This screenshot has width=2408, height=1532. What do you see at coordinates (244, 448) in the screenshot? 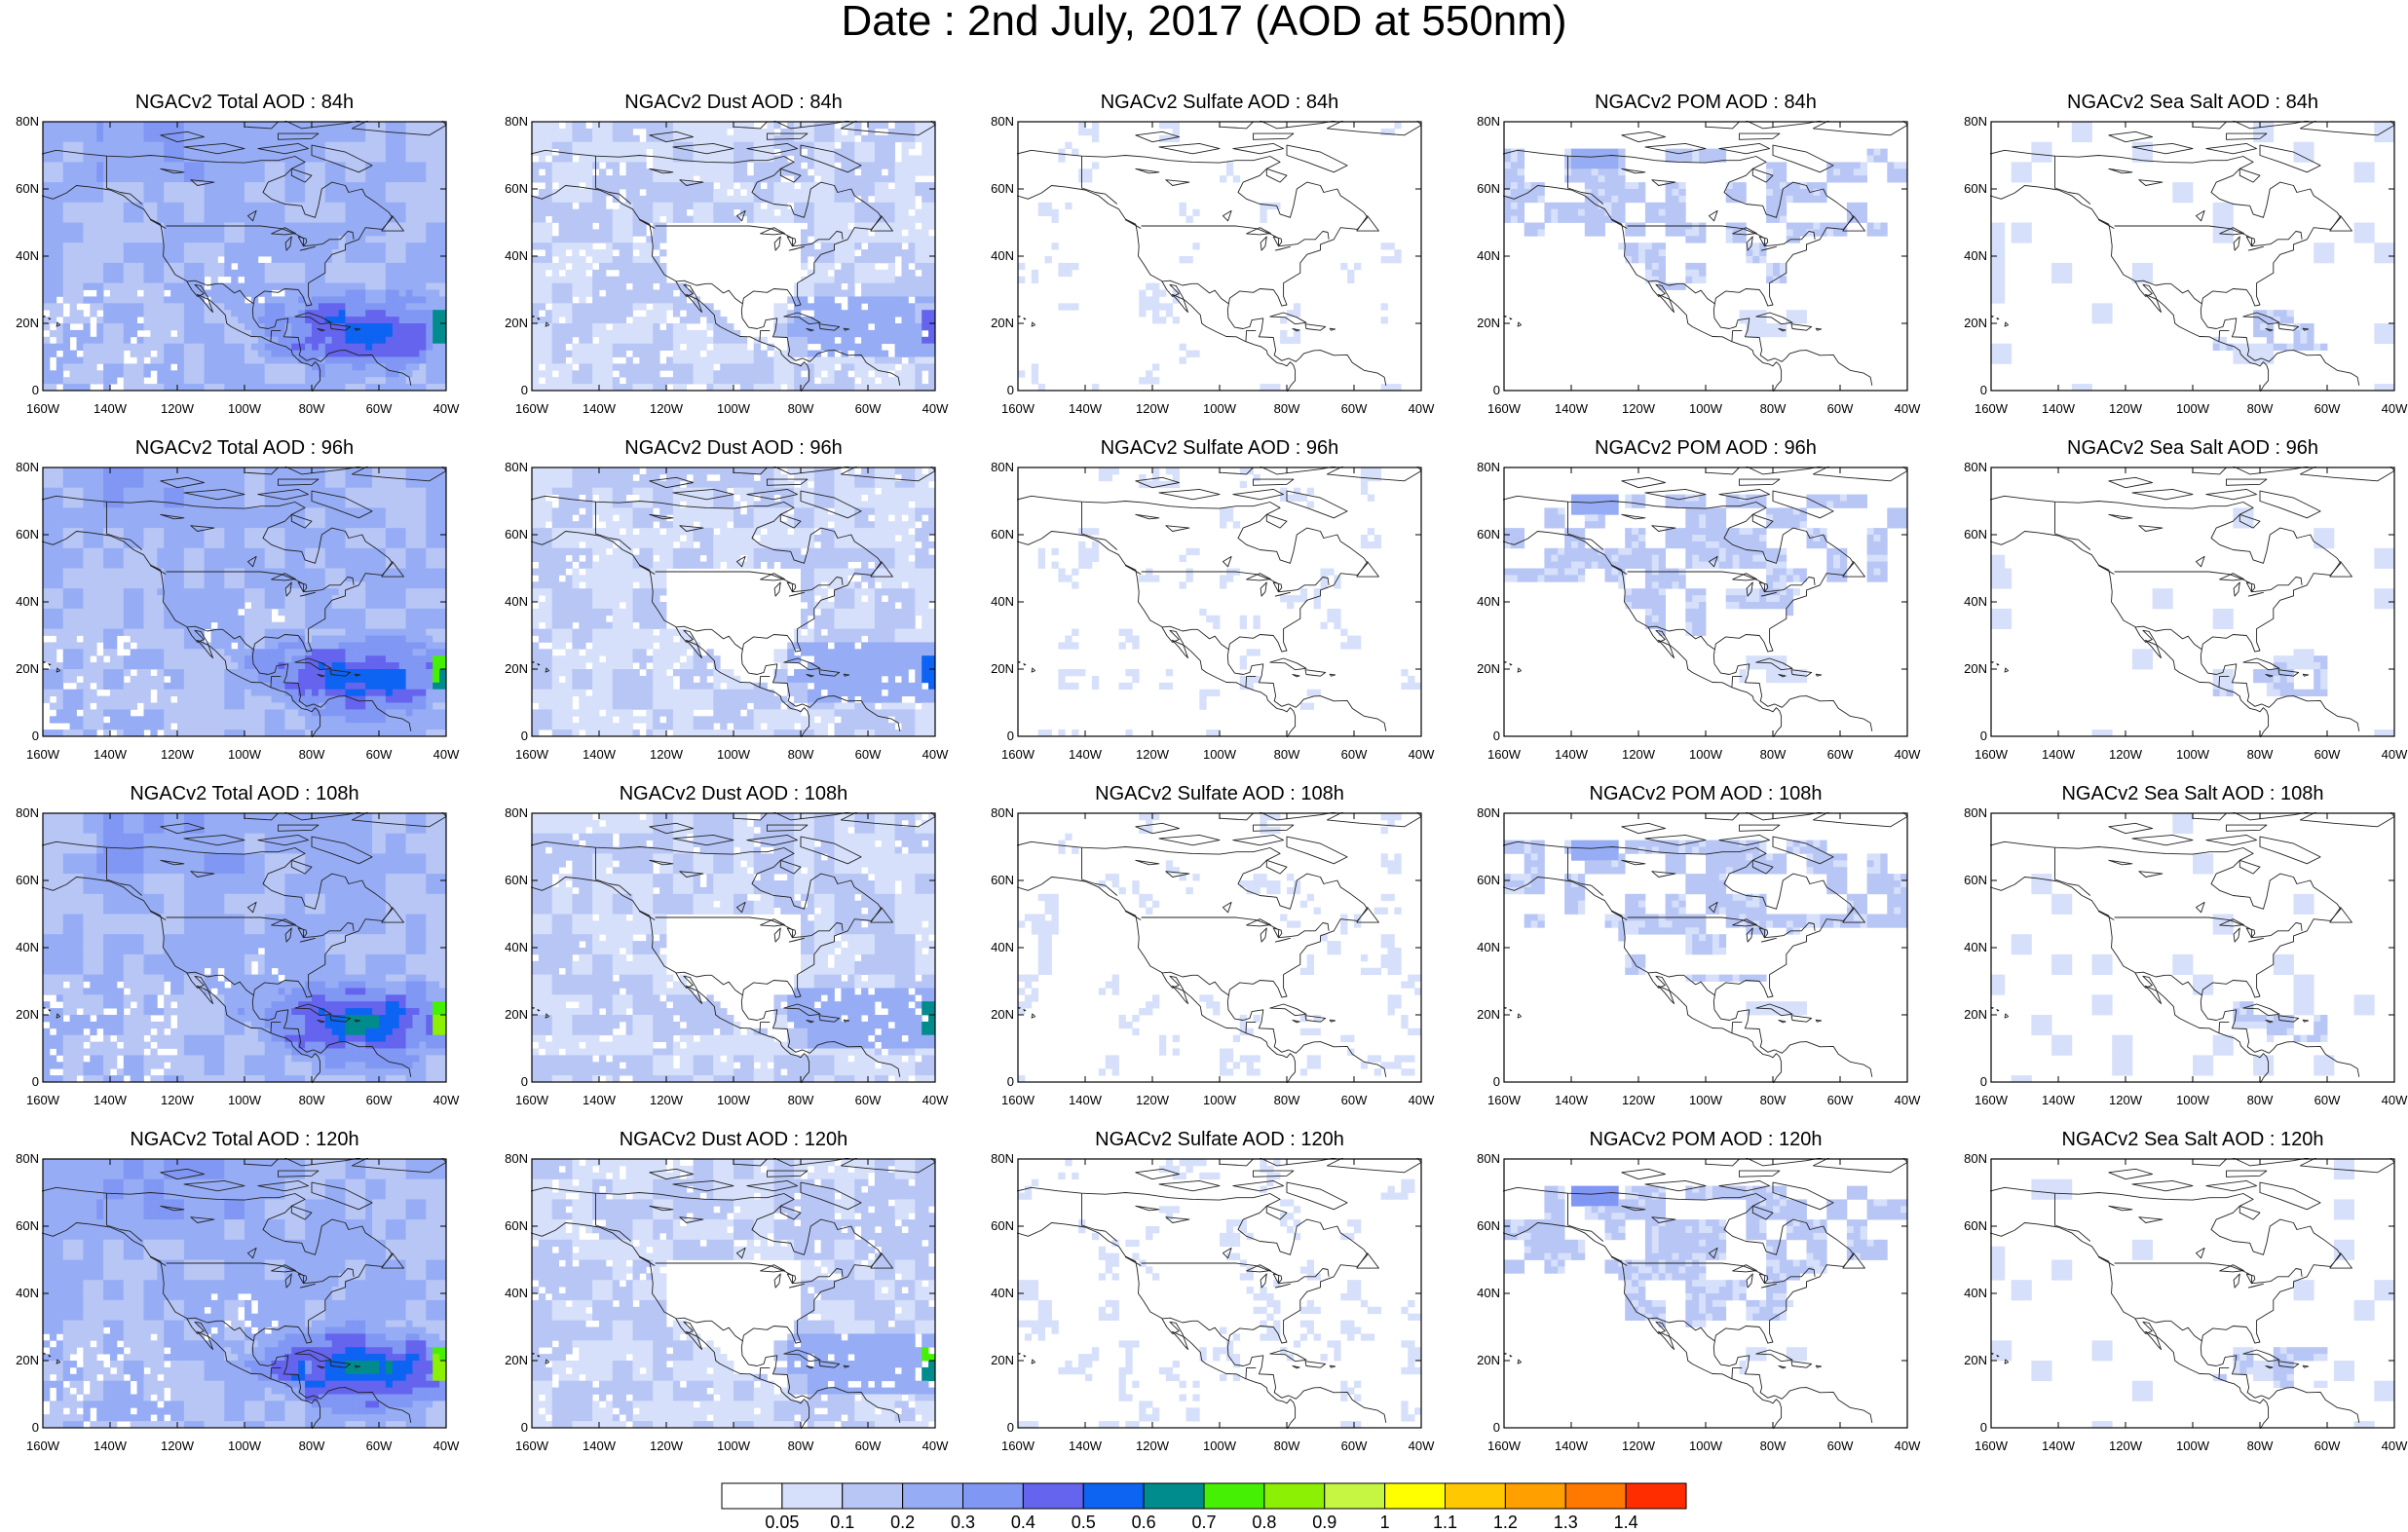
I see `panel-title: NGACv2 Total AOD : 96h` at bounding box center [244, 448].